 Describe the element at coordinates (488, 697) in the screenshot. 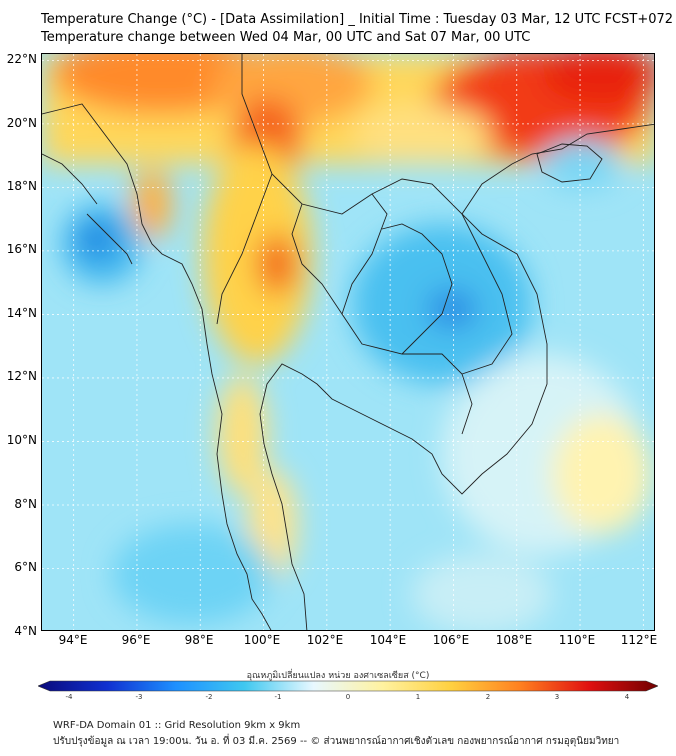

I see `colorbar-tick-2: 2` at that location.